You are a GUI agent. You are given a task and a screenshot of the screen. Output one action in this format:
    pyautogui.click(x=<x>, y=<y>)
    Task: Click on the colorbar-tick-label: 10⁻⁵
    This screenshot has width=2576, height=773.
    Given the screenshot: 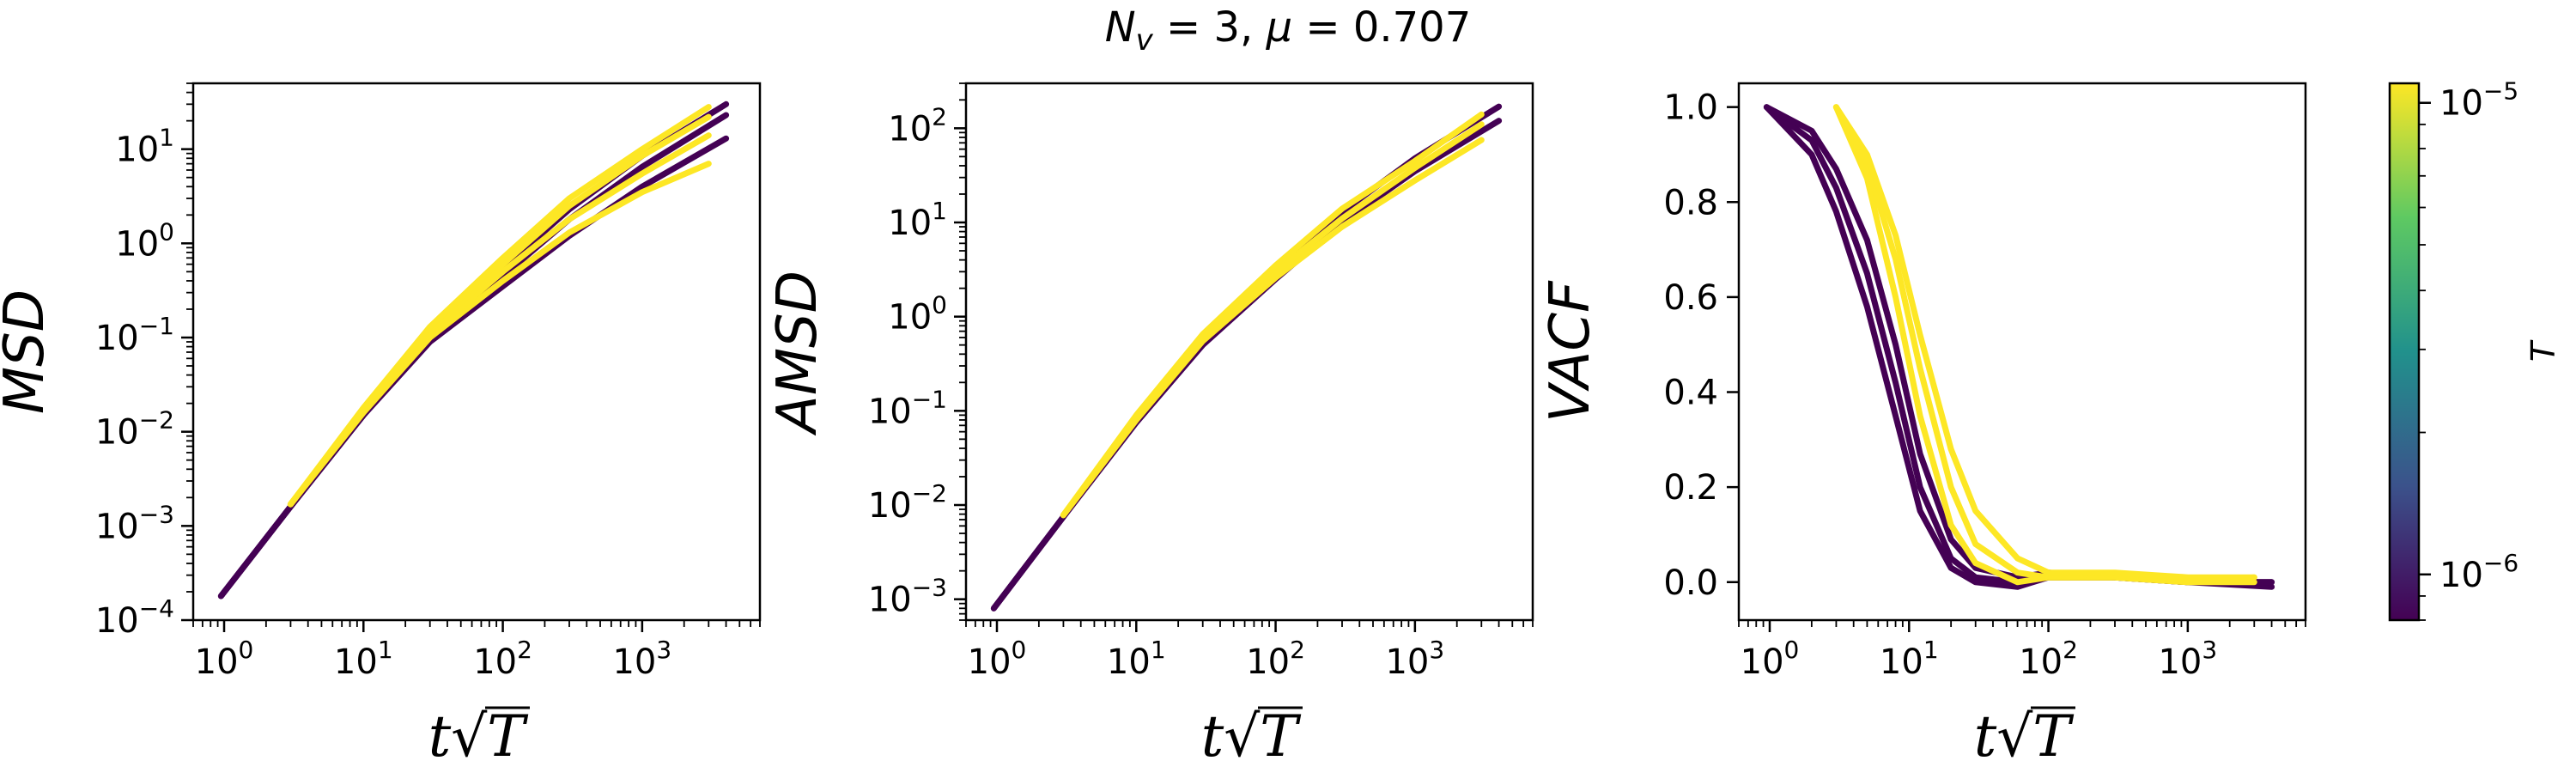 What is the action you would take?
    pyautogui.click(x=2478, y=100)
    